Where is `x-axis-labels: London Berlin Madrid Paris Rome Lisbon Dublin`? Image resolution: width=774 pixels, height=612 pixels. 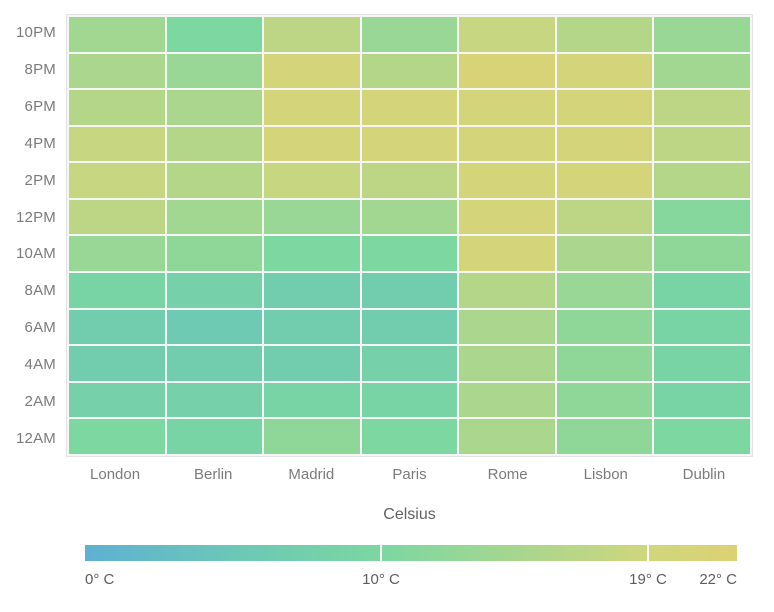 x-axis-labels: London Berlin Madrid Paris Rome Lisbon Dublin is located at coordinates (409, 477).